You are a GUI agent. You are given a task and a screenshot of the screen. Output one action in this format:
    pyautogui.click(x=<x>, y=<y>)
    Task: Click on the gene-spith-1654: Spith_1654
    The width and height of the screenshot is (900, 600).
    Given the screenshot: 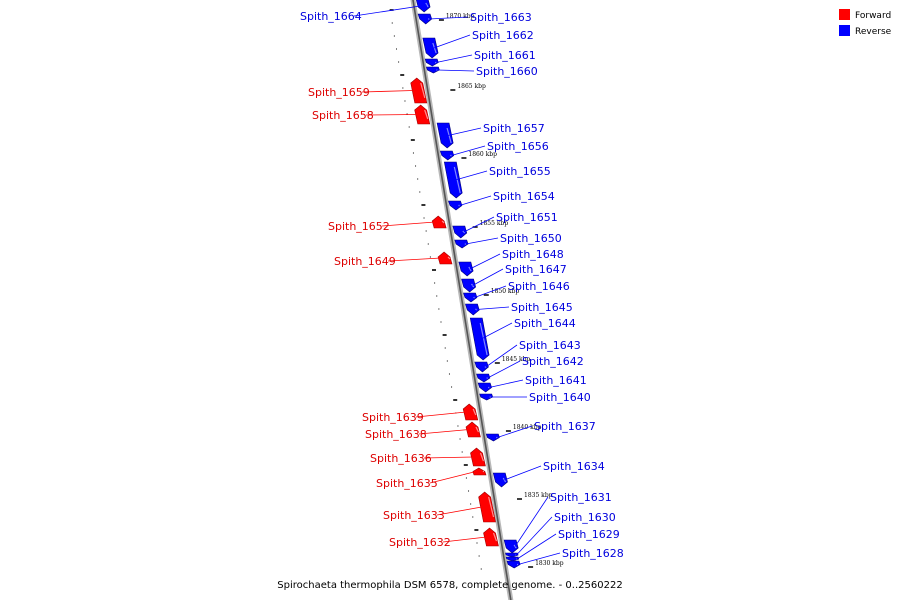 What is the action you would take?
    pyautogui.click(x=501, y=200)
    